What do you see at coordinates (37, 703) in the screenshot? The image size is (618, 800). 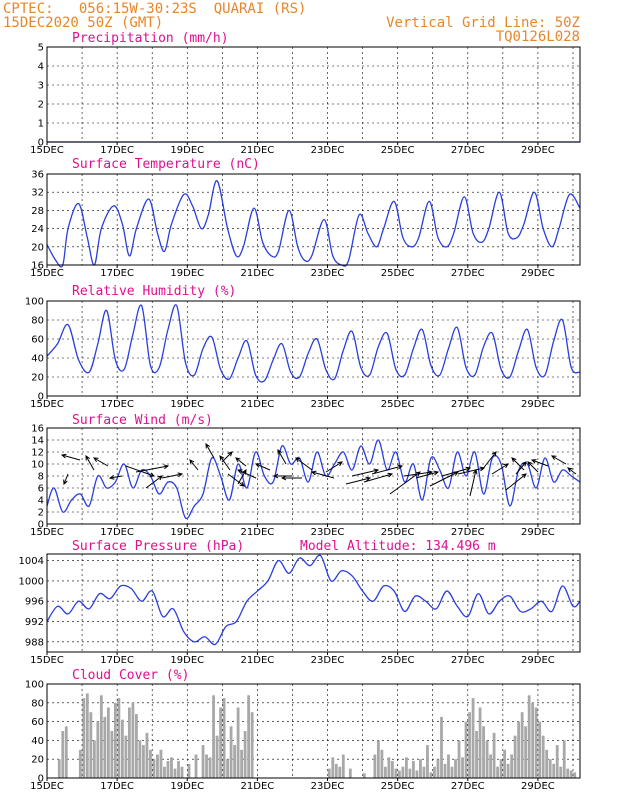 I see `cloud-cover-ytick-label: 80` at bounding box center [37, 703].